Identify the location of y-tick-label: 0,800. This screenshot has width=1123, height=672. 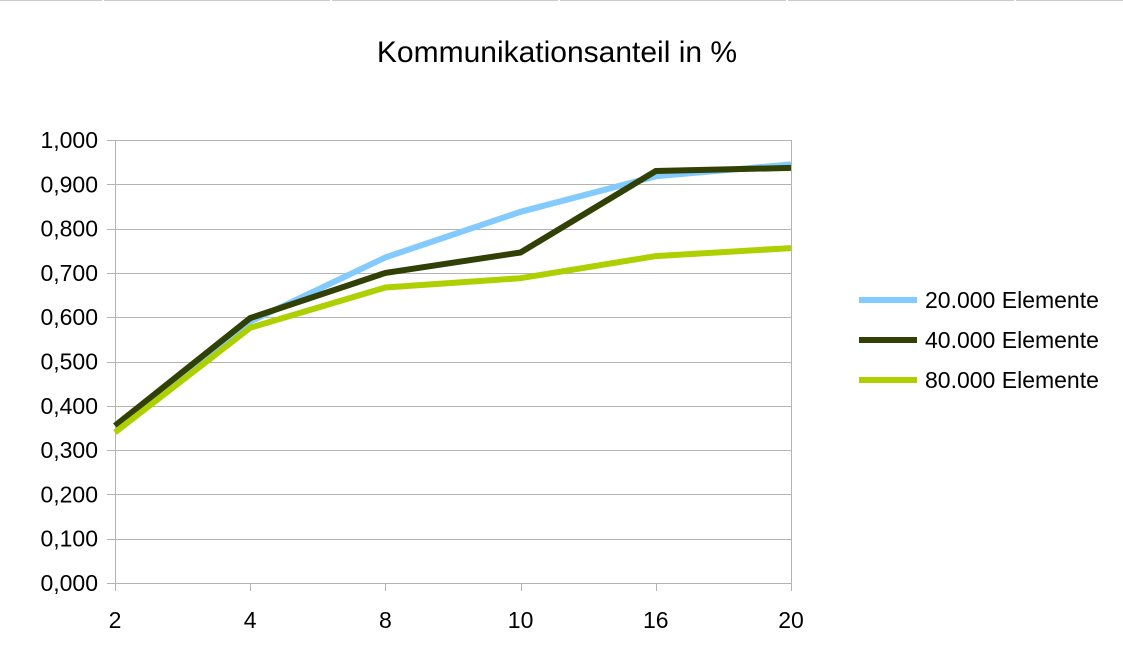
(69, 229).